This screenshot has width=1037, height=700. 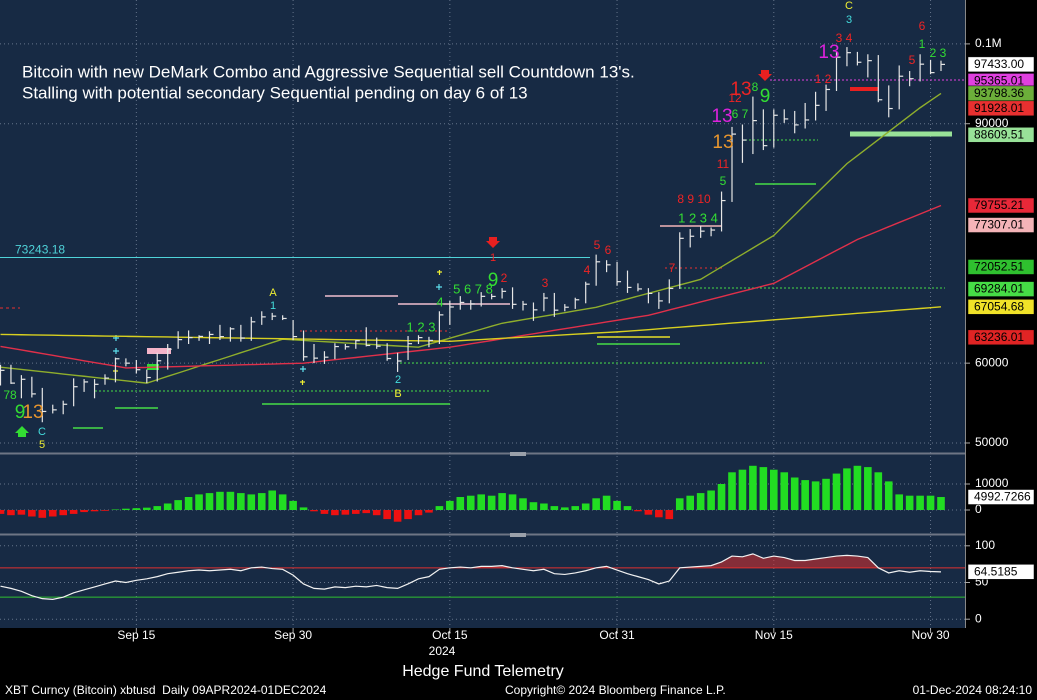 I want to click on value-tag-label: 97433.00, so click(x=999, y=64).